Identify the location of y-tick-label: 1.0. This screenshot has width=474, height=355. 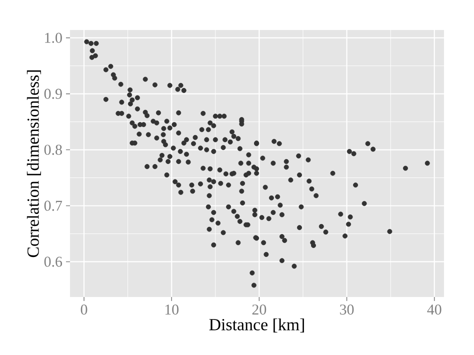
(53, 37).